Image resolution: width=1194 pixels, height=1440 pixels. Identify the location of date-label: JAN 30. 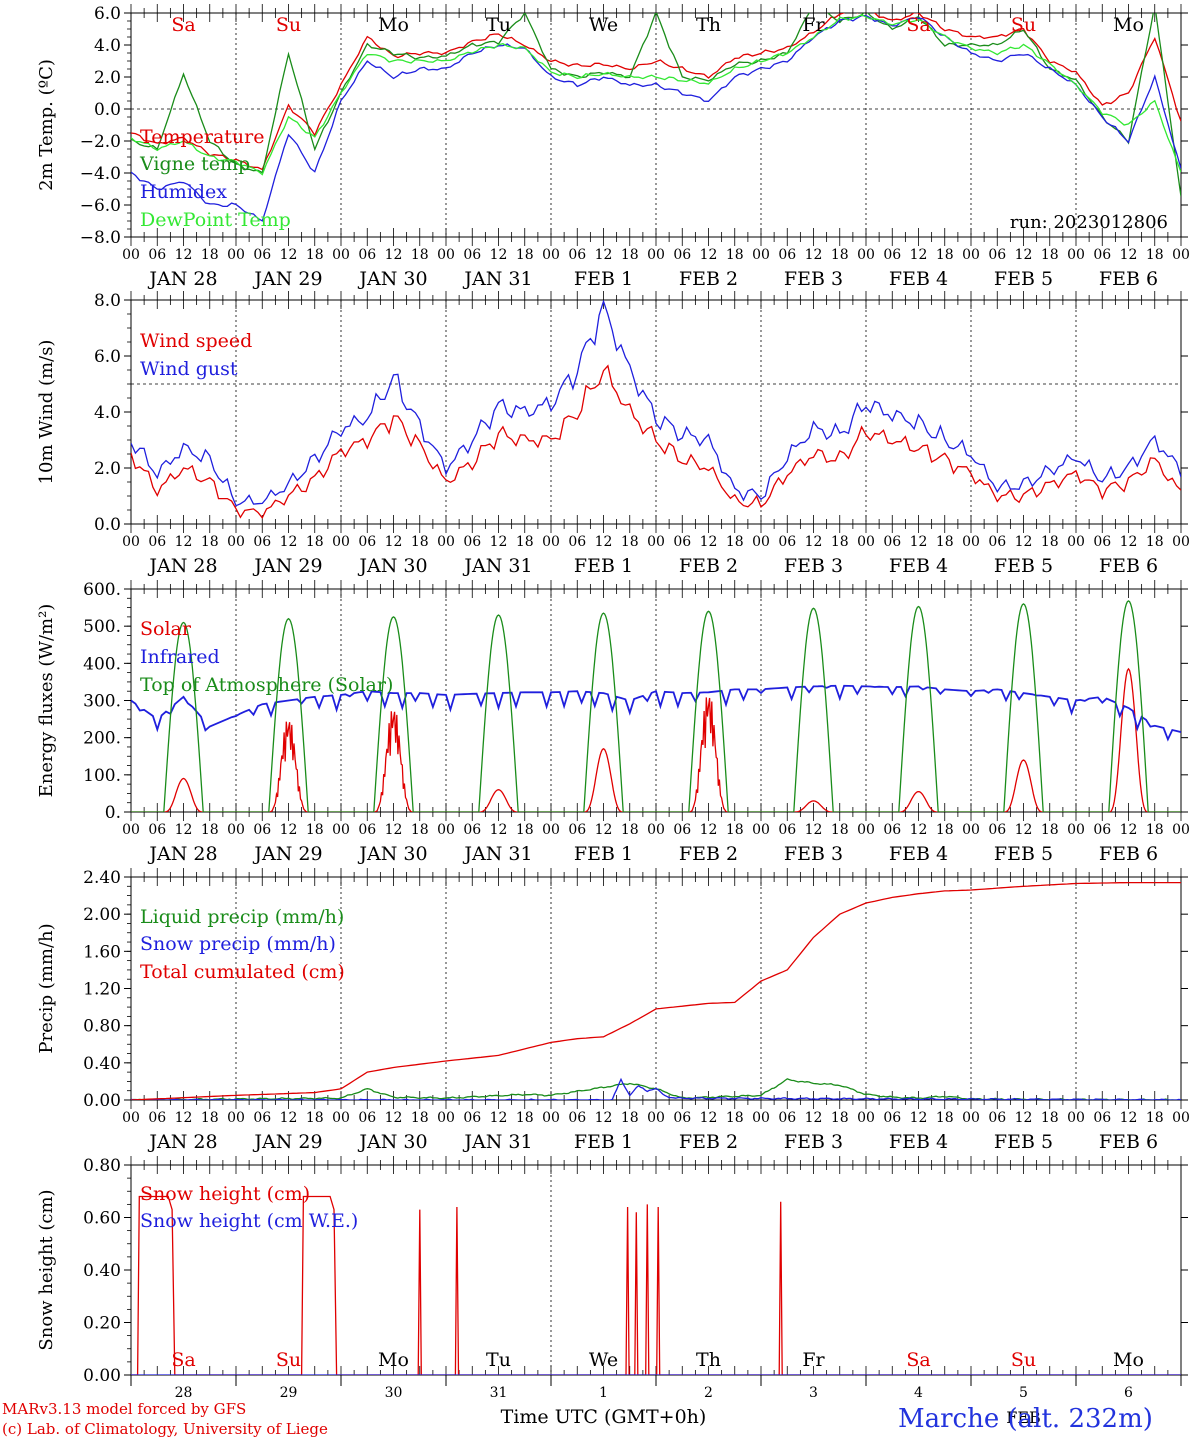
(392, 854).